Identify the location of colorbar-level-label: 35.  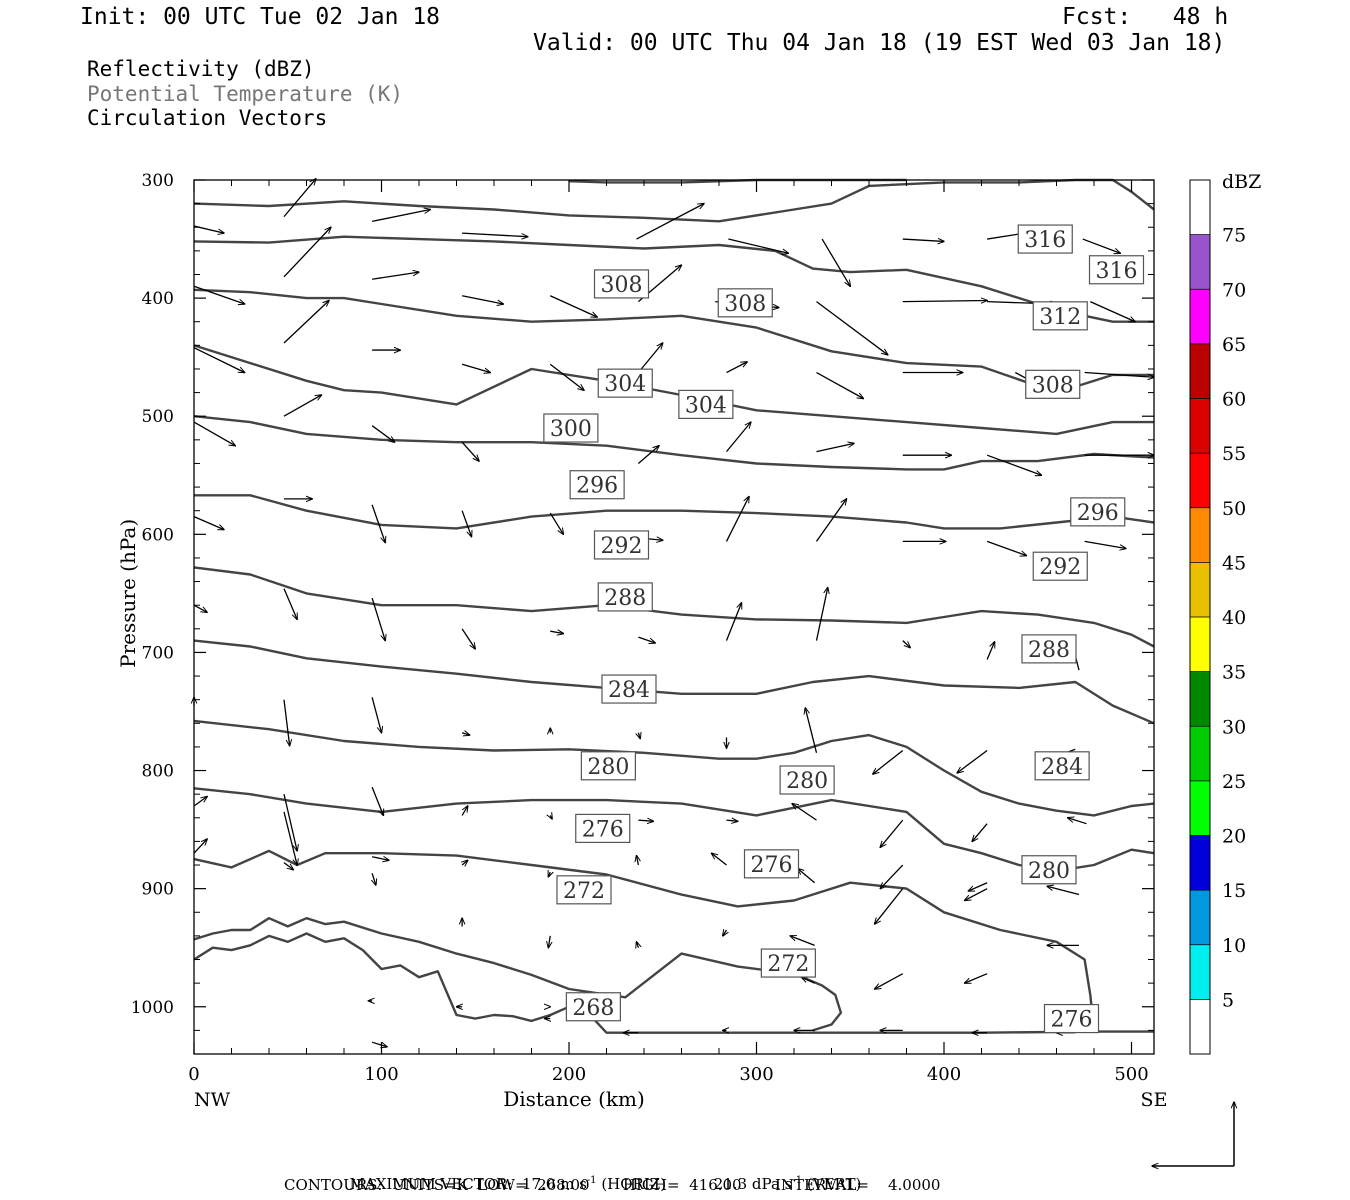
(1234, 673).